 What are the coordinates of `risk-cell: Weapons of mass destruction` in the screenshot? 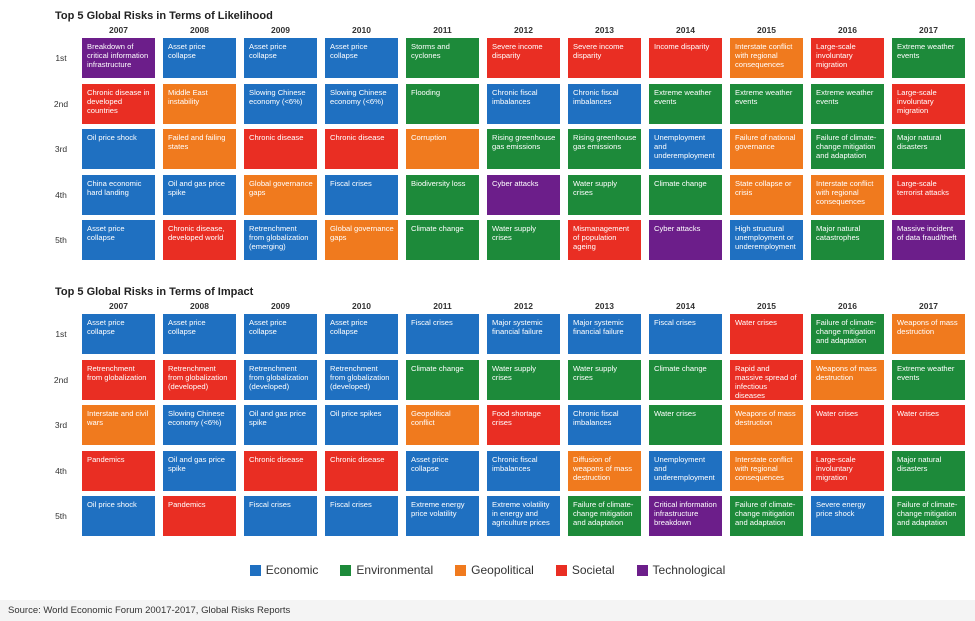 It's located at (766, 425).